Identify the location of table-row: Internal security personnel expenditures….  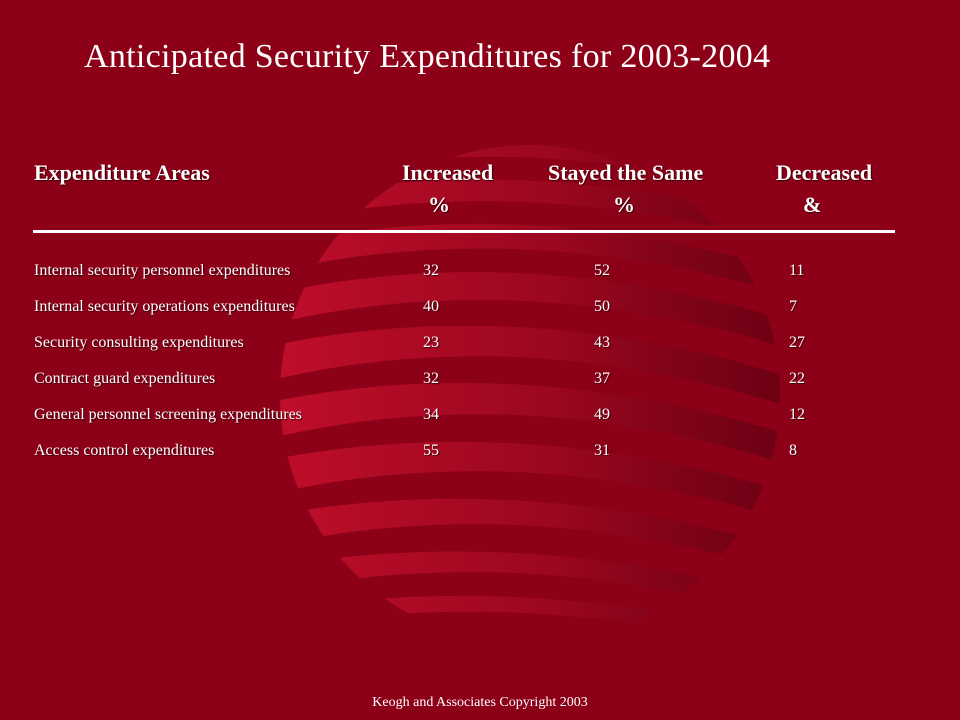
(480, 273).